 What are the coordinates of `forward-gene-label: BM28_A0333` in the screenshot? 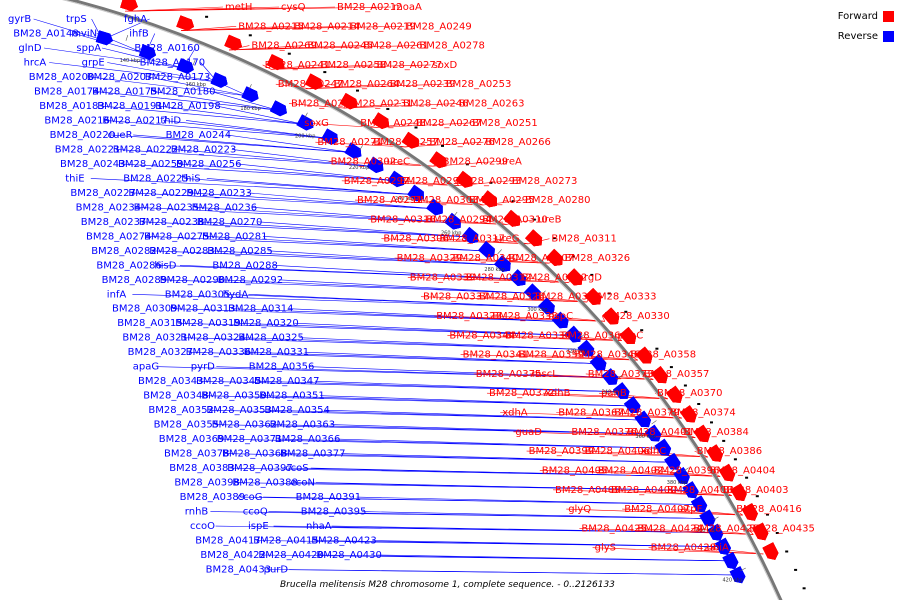 It's located at (624, 297).